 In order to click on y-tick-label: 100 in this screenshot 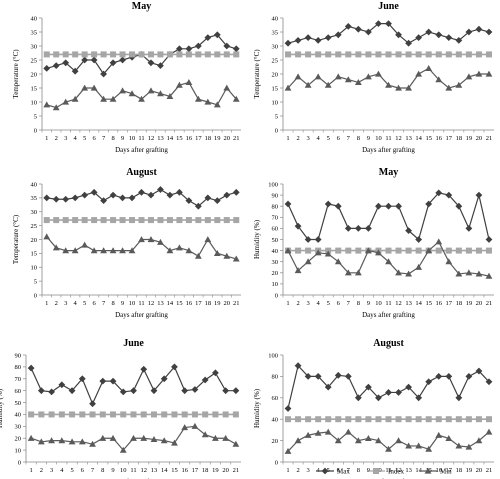, I will do `click(273, 355)`.